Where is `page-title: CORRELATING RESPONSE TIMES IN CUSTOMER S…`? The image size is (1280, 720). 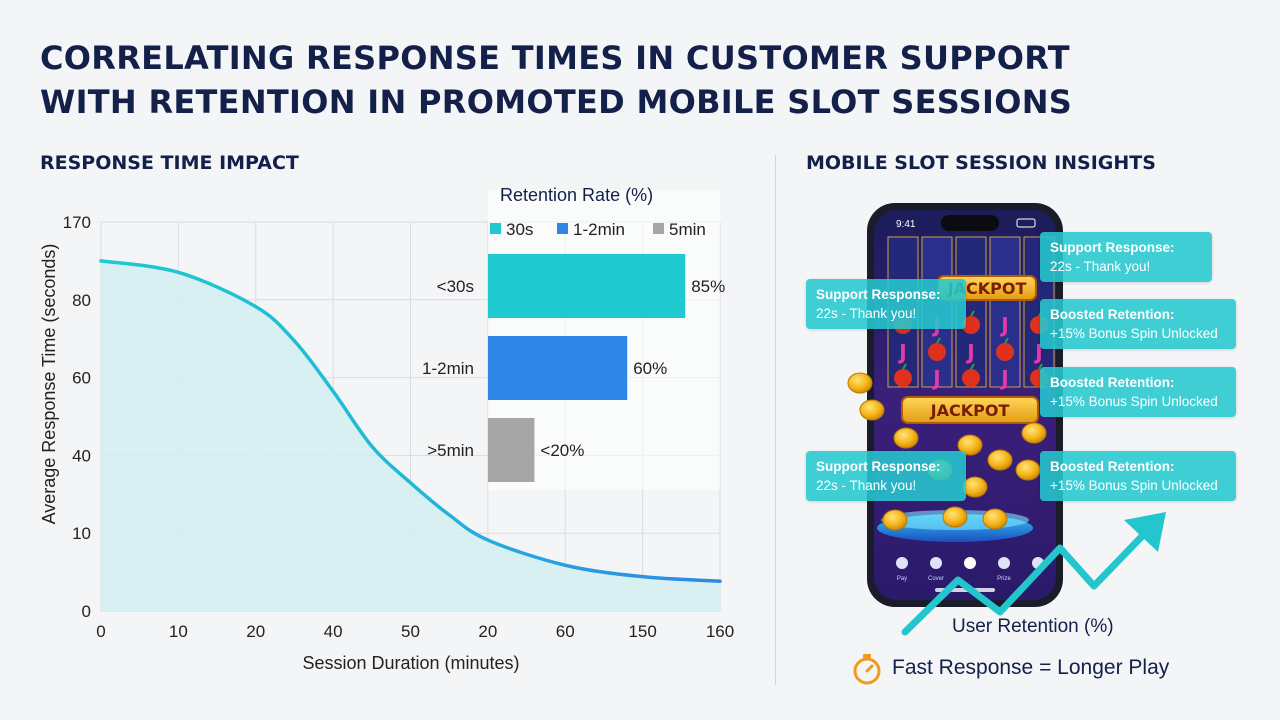
page-title: CORRELATING RESPONSE TIMES IN CUSTOMER S… is located at coordinates (640, 80).